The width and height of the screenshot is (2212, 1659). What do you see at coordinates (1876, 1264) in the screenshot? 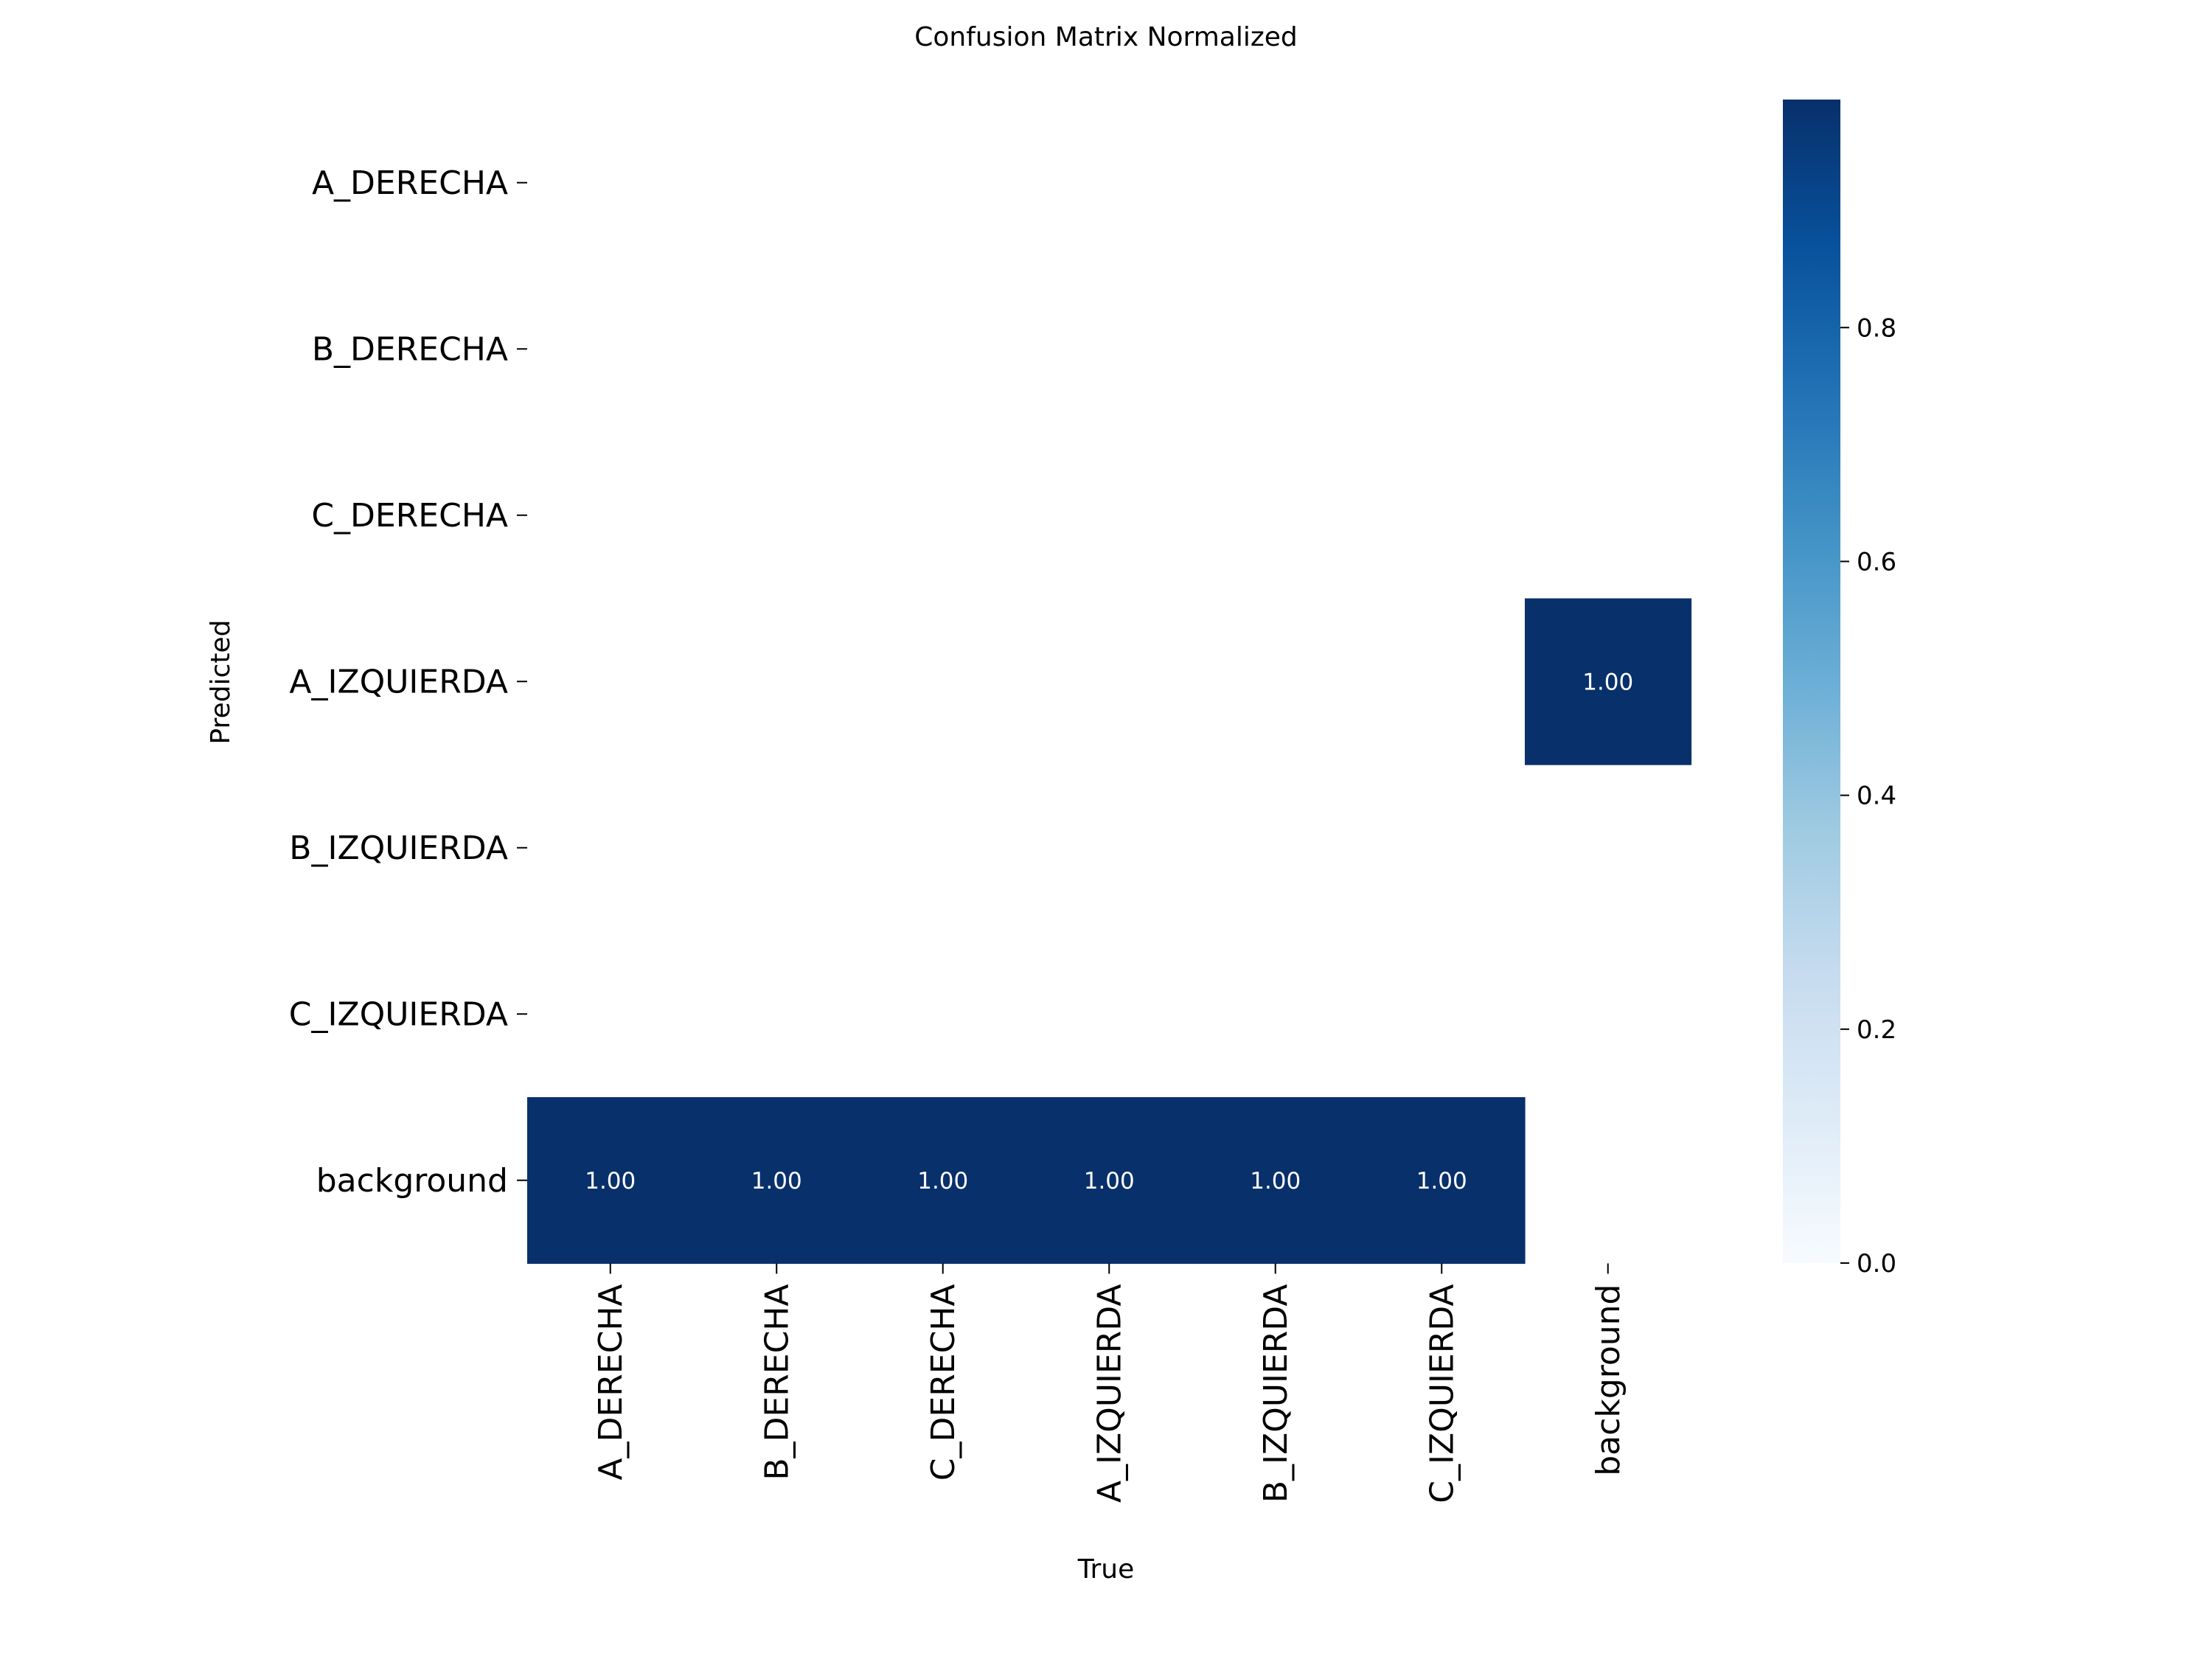
I see `colorbar-tick-label: 0.0` at bounding box center [1876, 1264].